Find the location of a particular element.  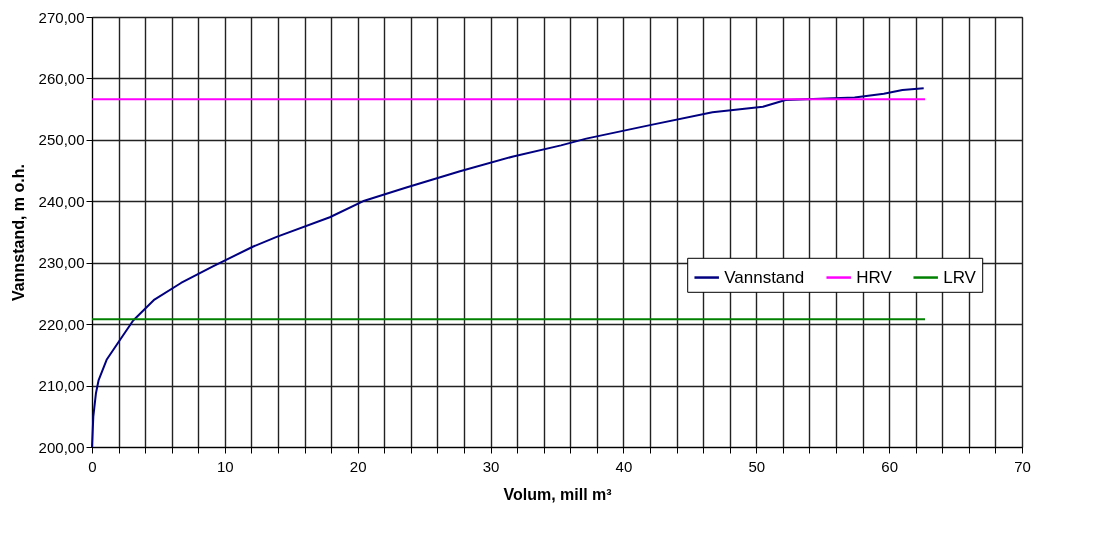

y-tick-label: 210,00 is located at coordinates (61, 386).